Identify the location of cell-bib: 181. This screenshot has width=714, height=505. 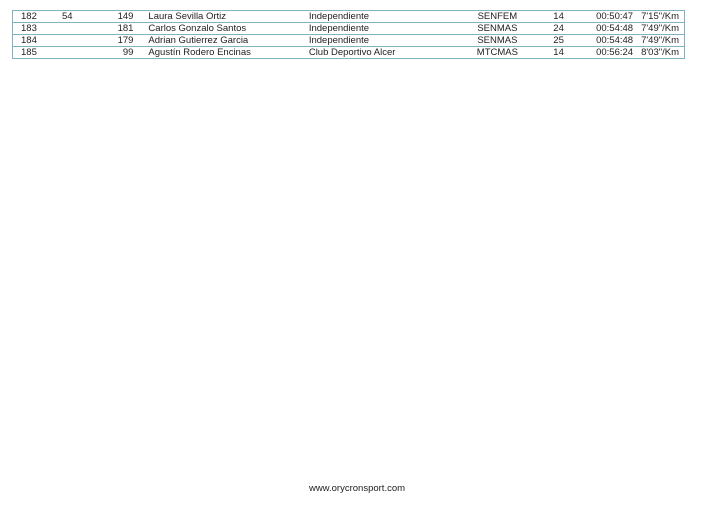
(124, 28).